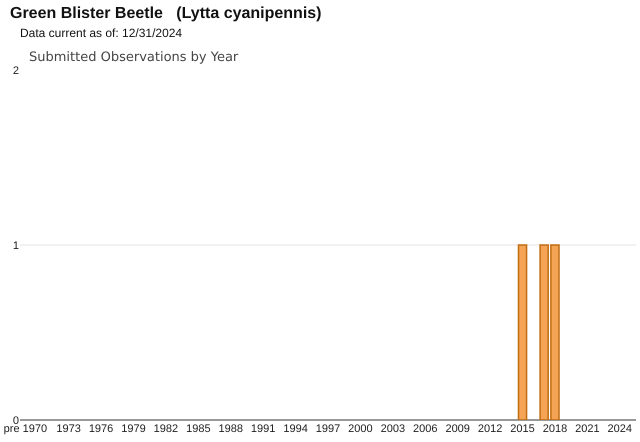 The height and width of the screenshot is (442, 640). What do you see at coordinates (620, 429) in the screenshot?
I see `x-tick-label: 2024` at bounding box center [620, 429].